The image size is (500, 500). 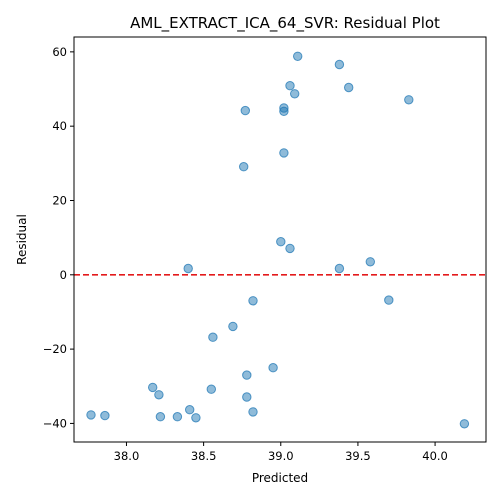 I want to click on y-axis: −40 −20 0 20 40 60, so click(x=58, y=237).